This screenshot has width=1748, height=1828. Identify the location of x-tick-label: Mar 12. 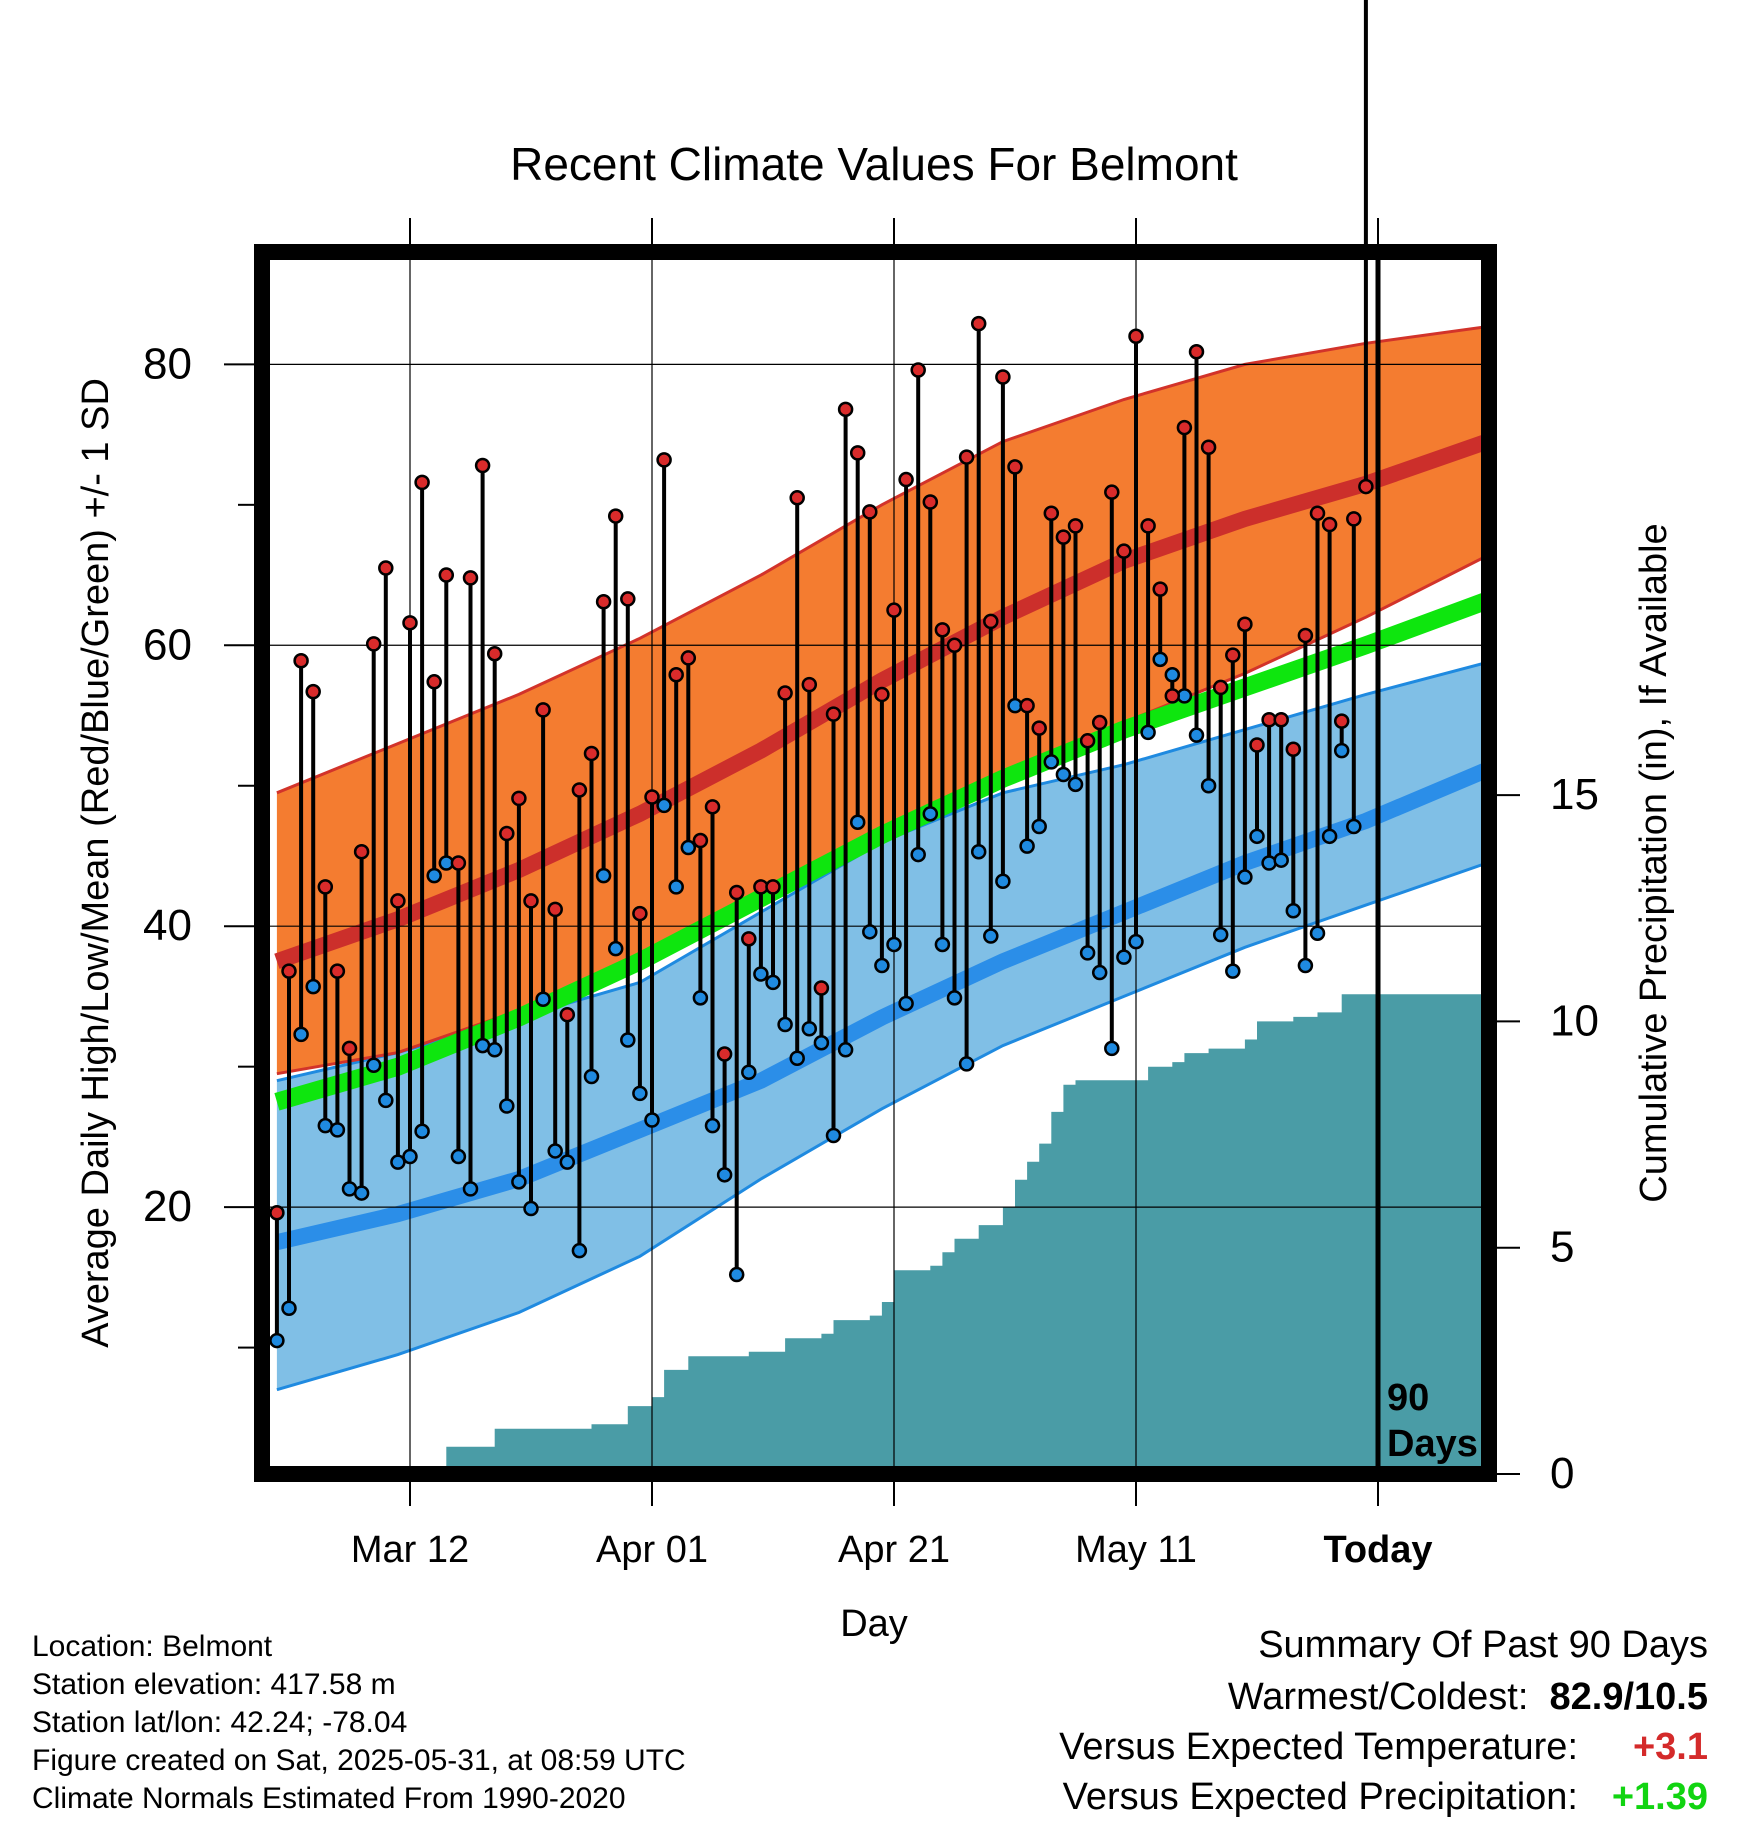
(410, 1550).